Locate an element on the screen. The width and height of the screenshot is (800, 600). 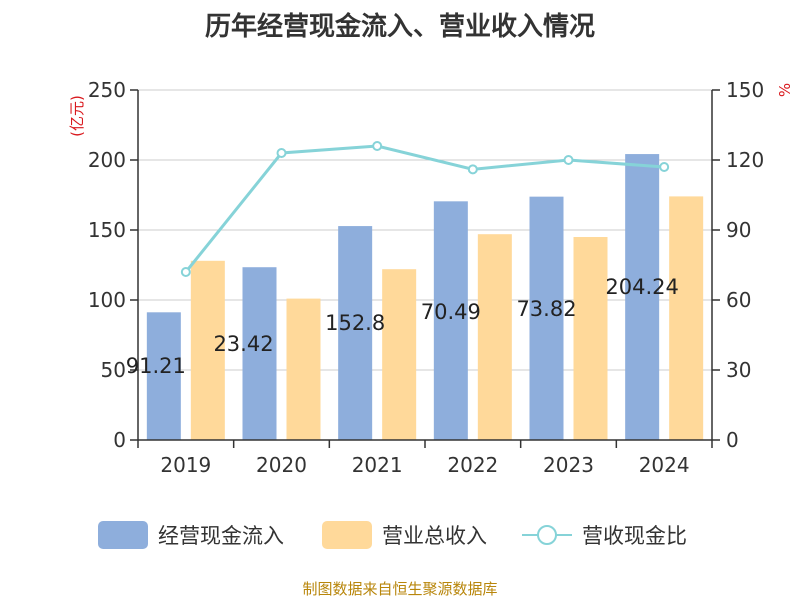
chart-title: 历年经营现金流入、营业收入情况 is located at coordinates (399, 27).